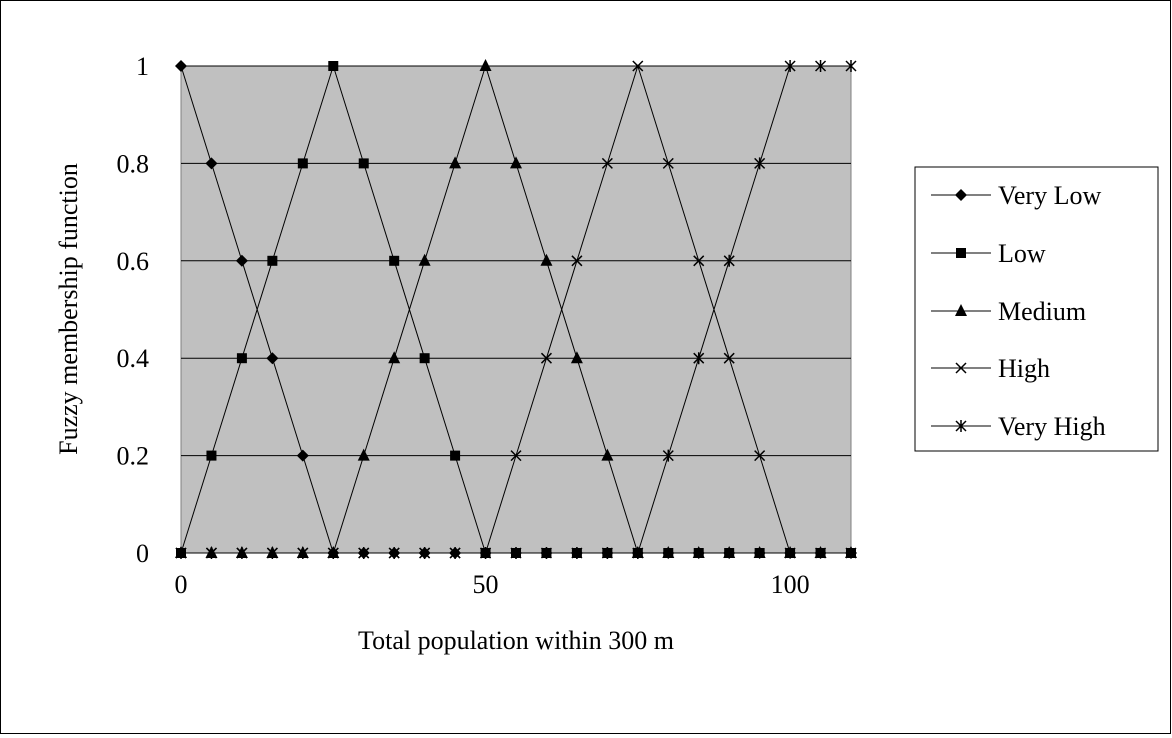 The height and width of the screenshot is (738, 1172). What do you see at coordinates (181, 584) in the screenshot?
I see `x-tick-label: 0` at bounding box center [181, 584].